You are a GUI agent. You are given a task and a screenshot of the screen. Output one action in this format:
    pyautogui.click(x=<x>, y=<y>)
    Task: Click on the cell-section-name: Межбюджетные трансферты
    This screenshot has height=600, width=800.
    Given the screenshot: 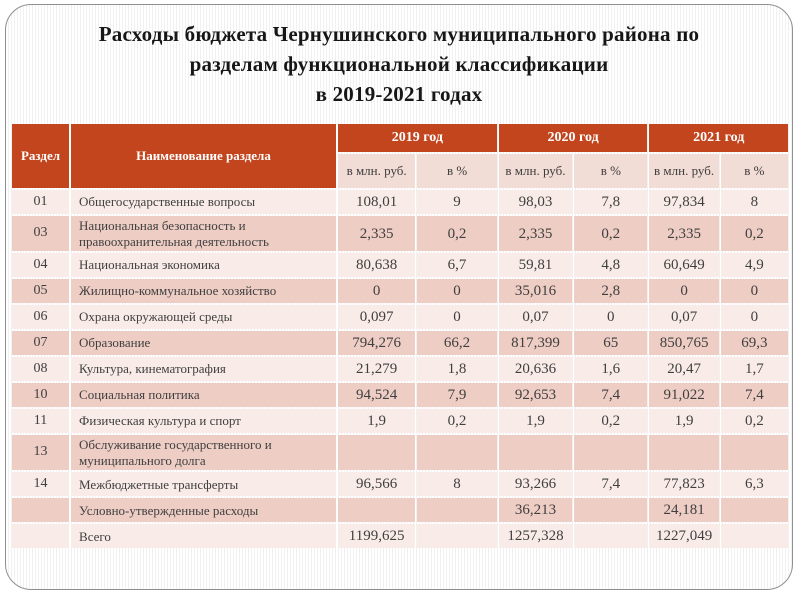 What is the action you would take?
    pyautogui.click(x=203, y=484)
    